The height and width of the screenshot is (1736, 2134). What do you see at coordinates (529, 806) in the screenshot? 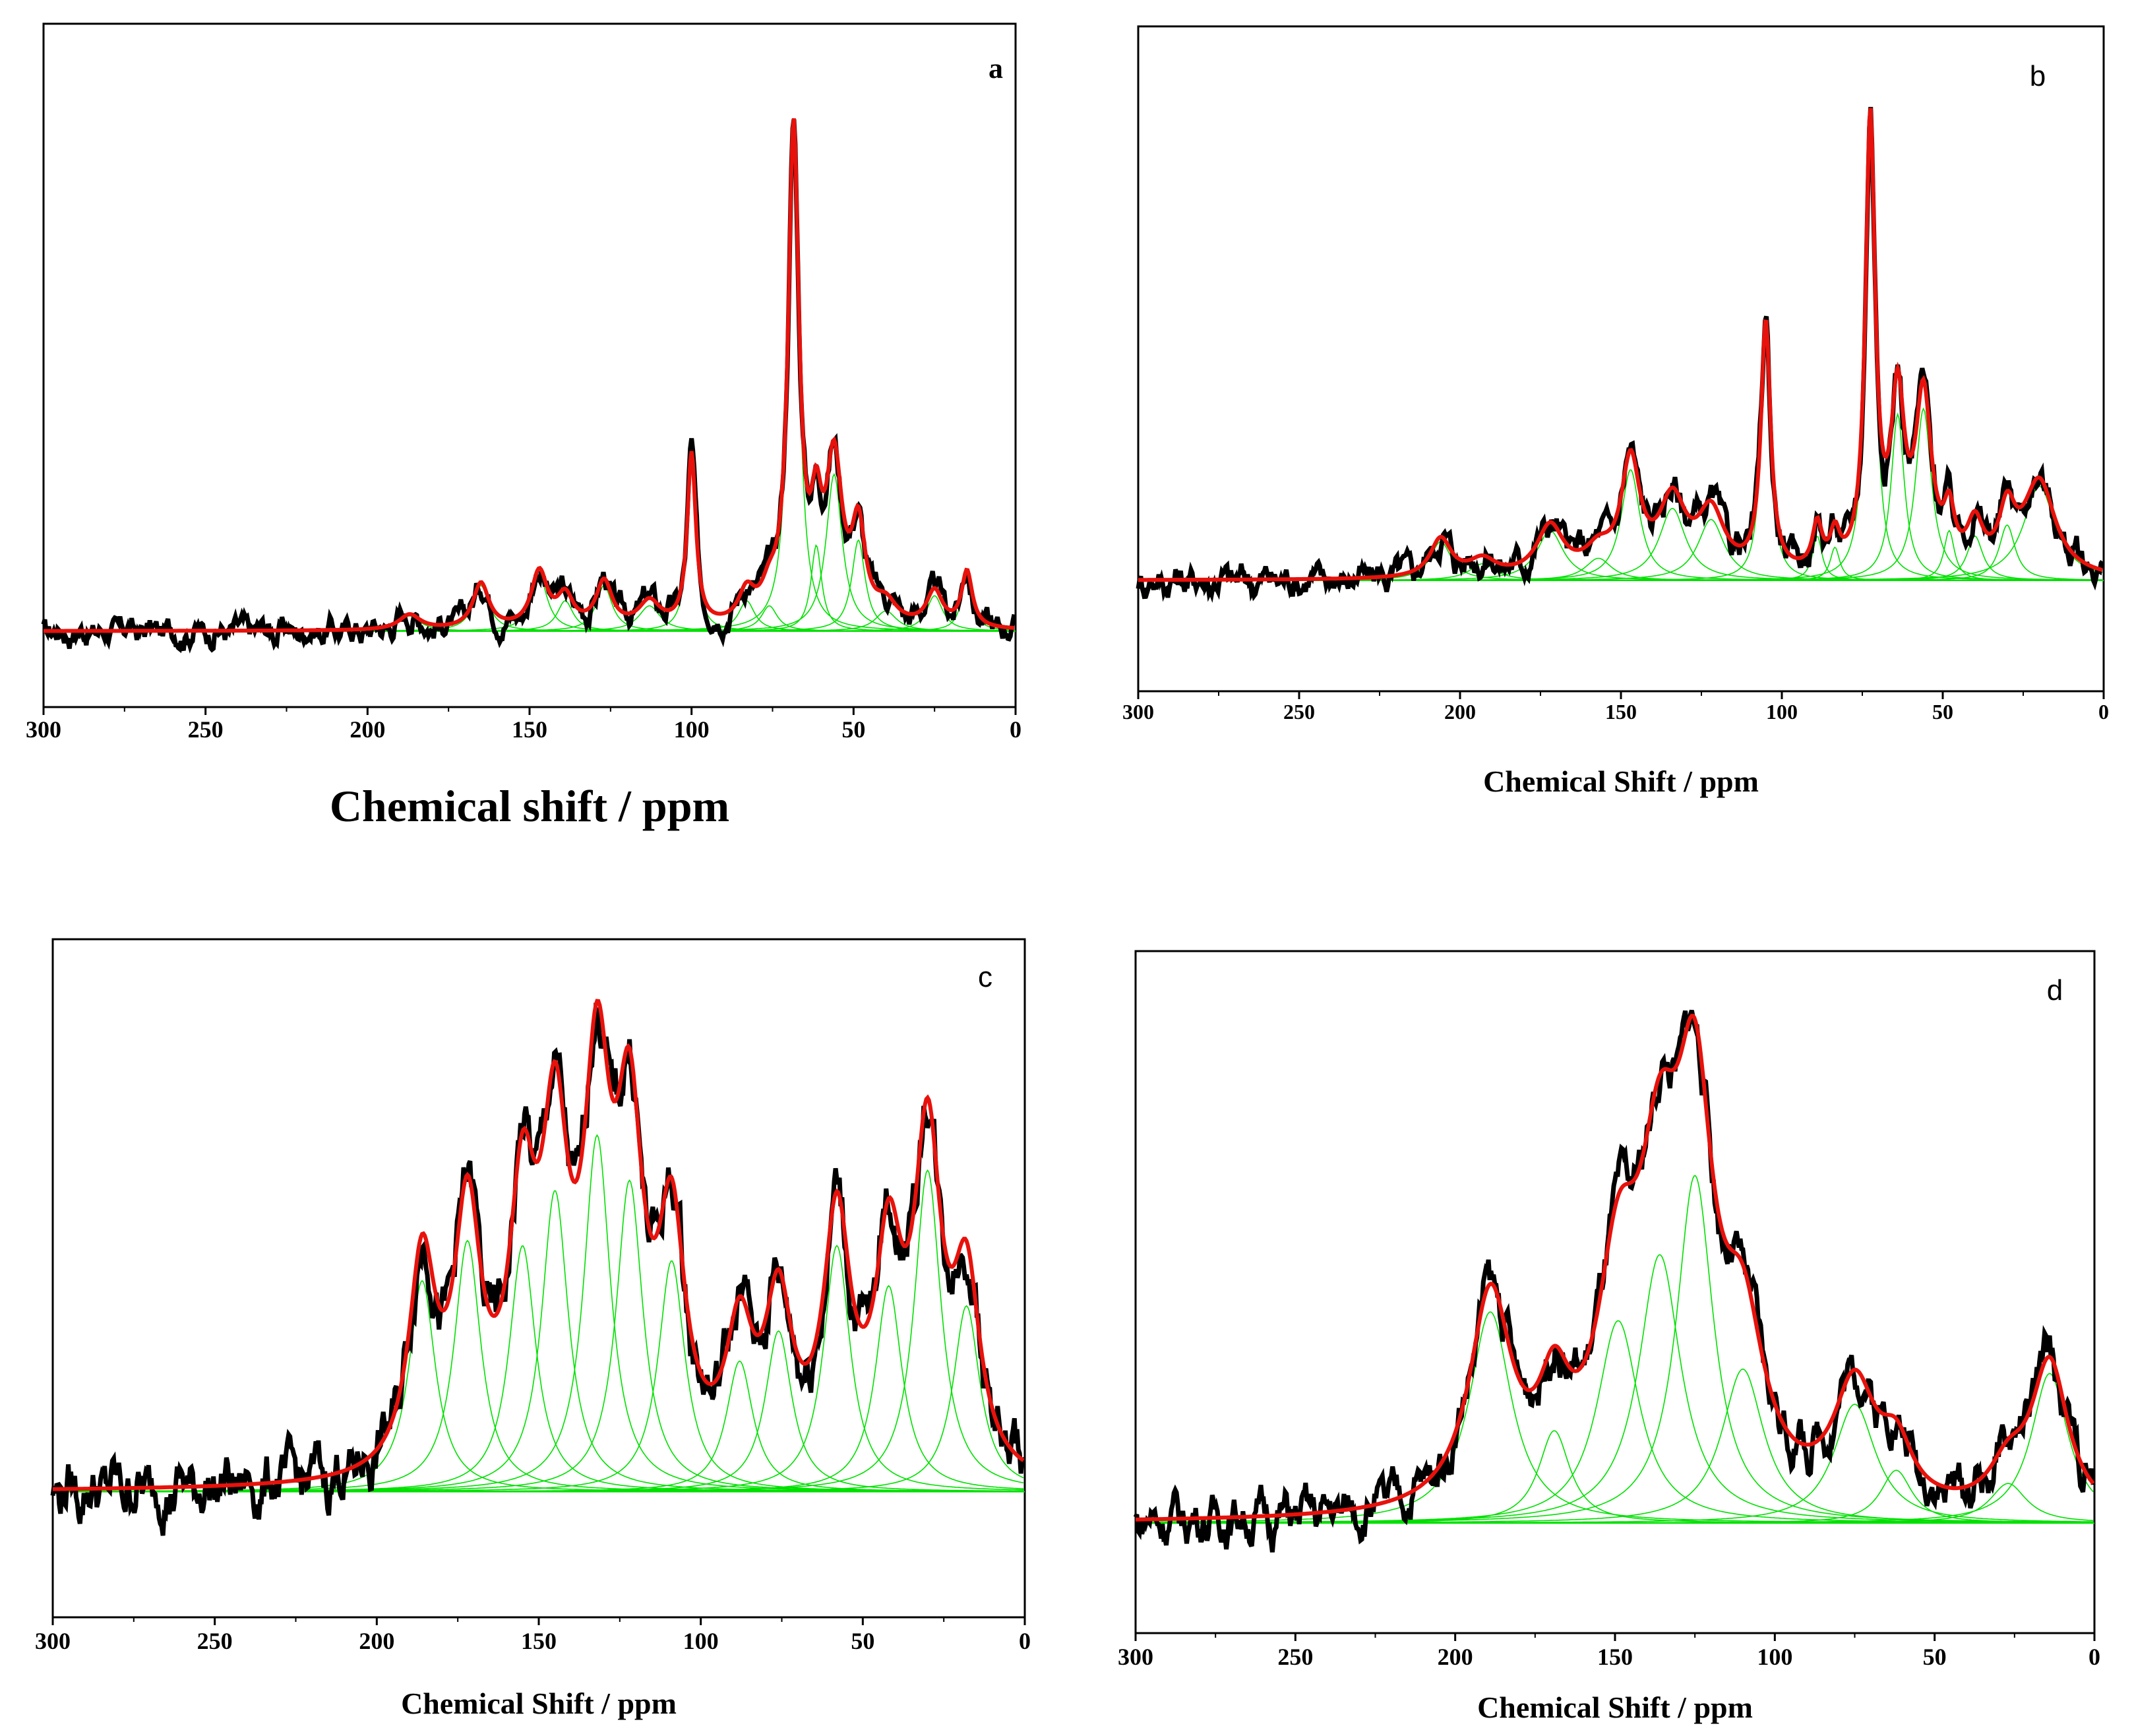
I see `x-axis-title: Chemical shift / ppm` at bounding box center [529, 806].